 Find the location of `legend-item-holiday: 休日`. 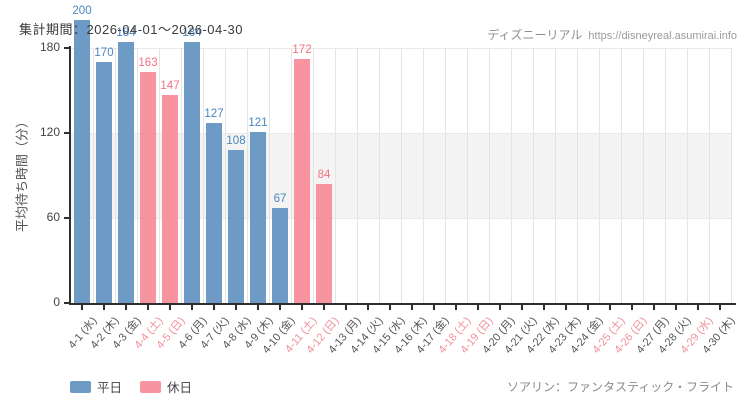

legend-item-holiday: 休日 is located at coordinates (166, 386).